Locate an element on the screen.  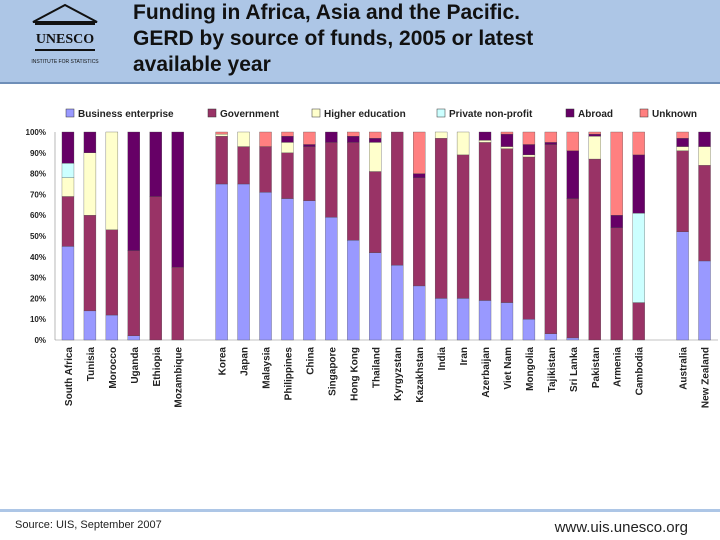
category-label: Iran is located at coordinates (464, 356).